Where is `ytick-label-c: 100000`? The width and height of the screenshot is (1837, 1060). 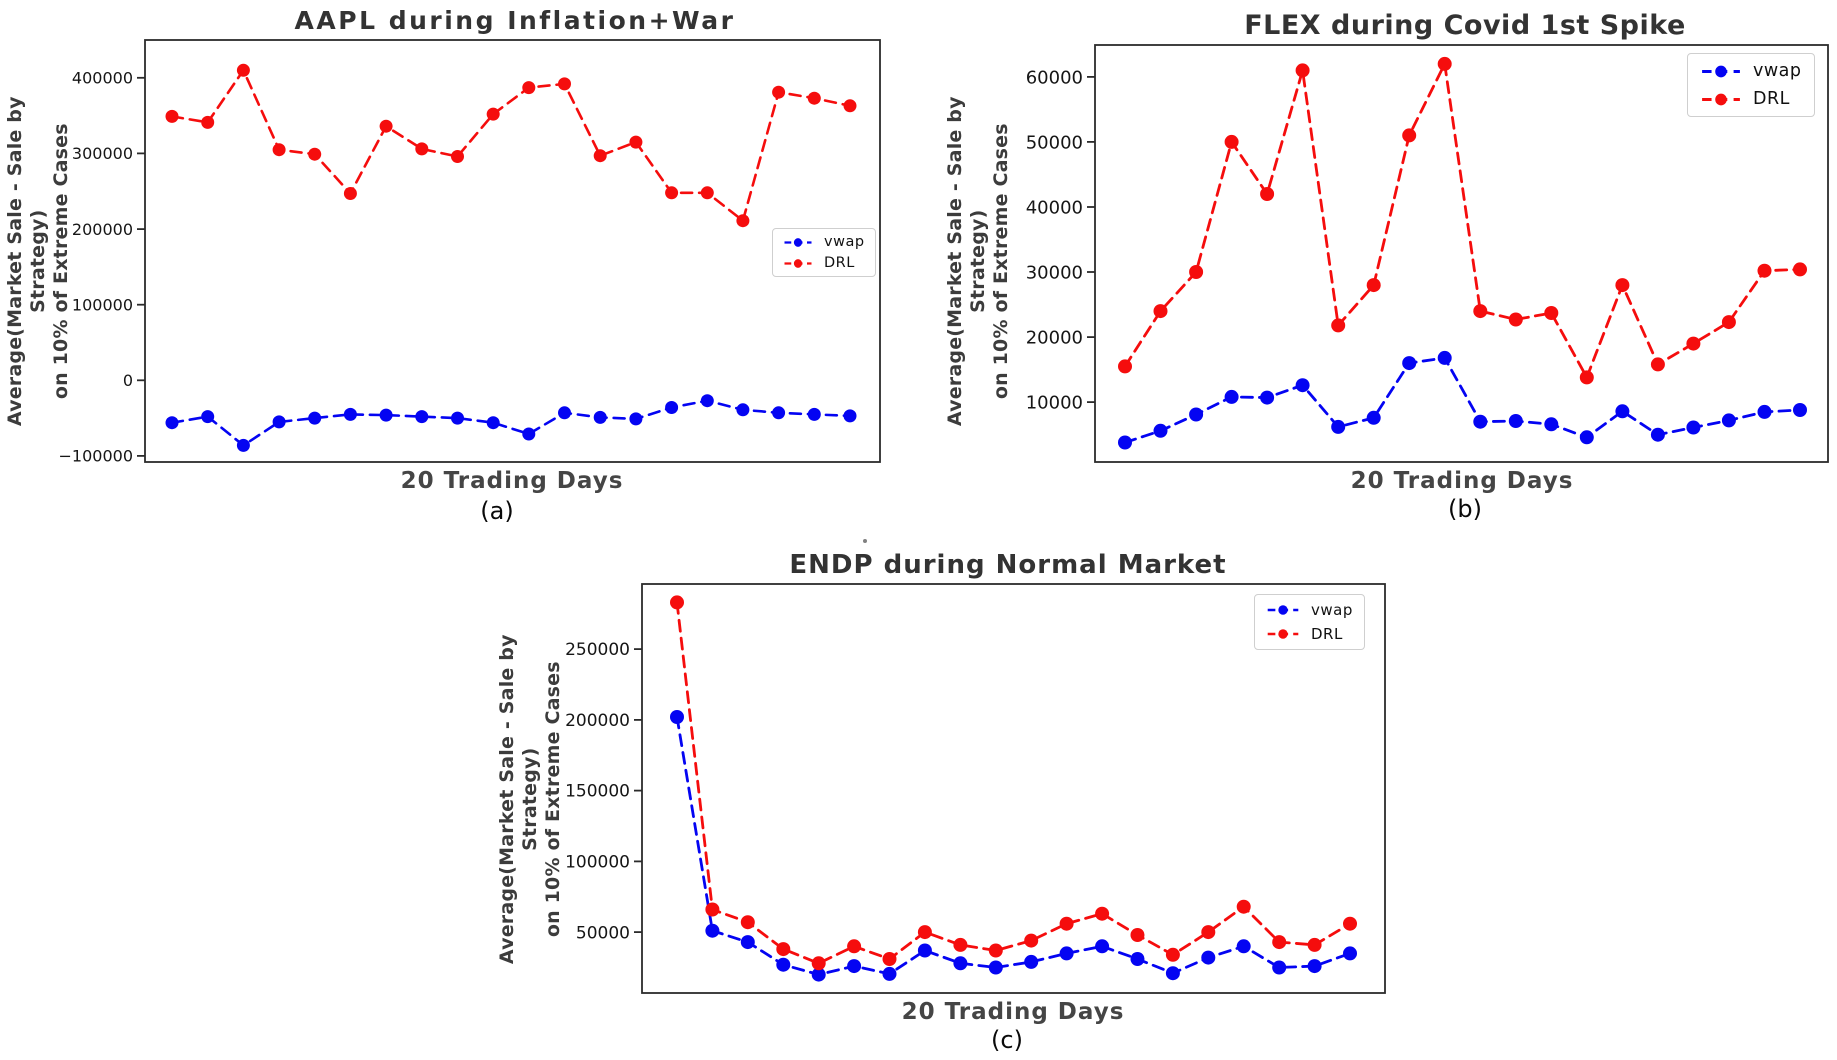
ytick-label-c: 100000 is located at coordinates (597, 863).